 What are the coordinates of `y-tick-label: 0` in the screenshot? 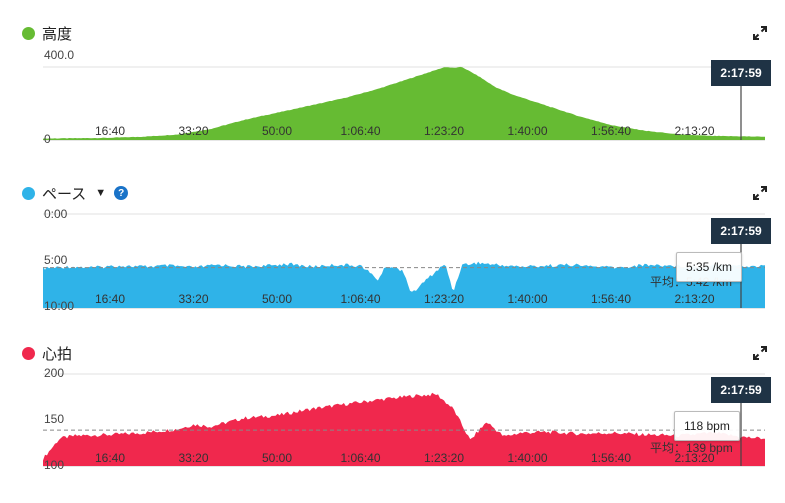 It's located at (47, 139).